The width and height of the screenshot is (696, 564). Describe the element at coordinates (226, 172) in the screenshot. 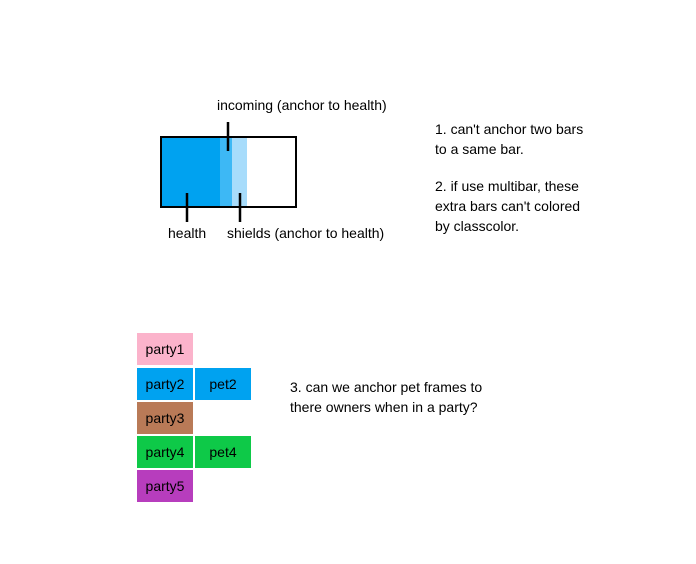

I see `incoming-bar-fill` at that location.